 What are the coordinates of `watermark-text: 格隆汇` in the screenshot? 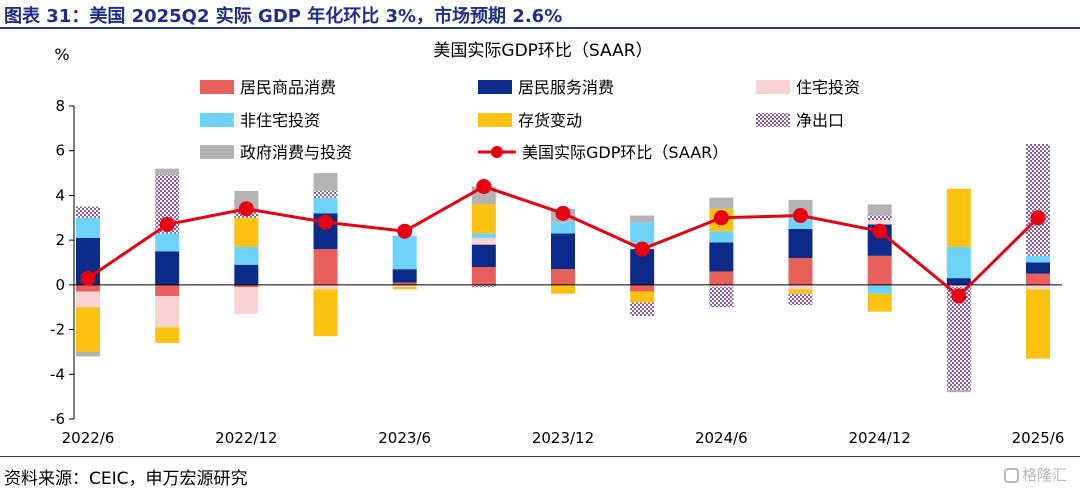 It's located at (1045, 475).